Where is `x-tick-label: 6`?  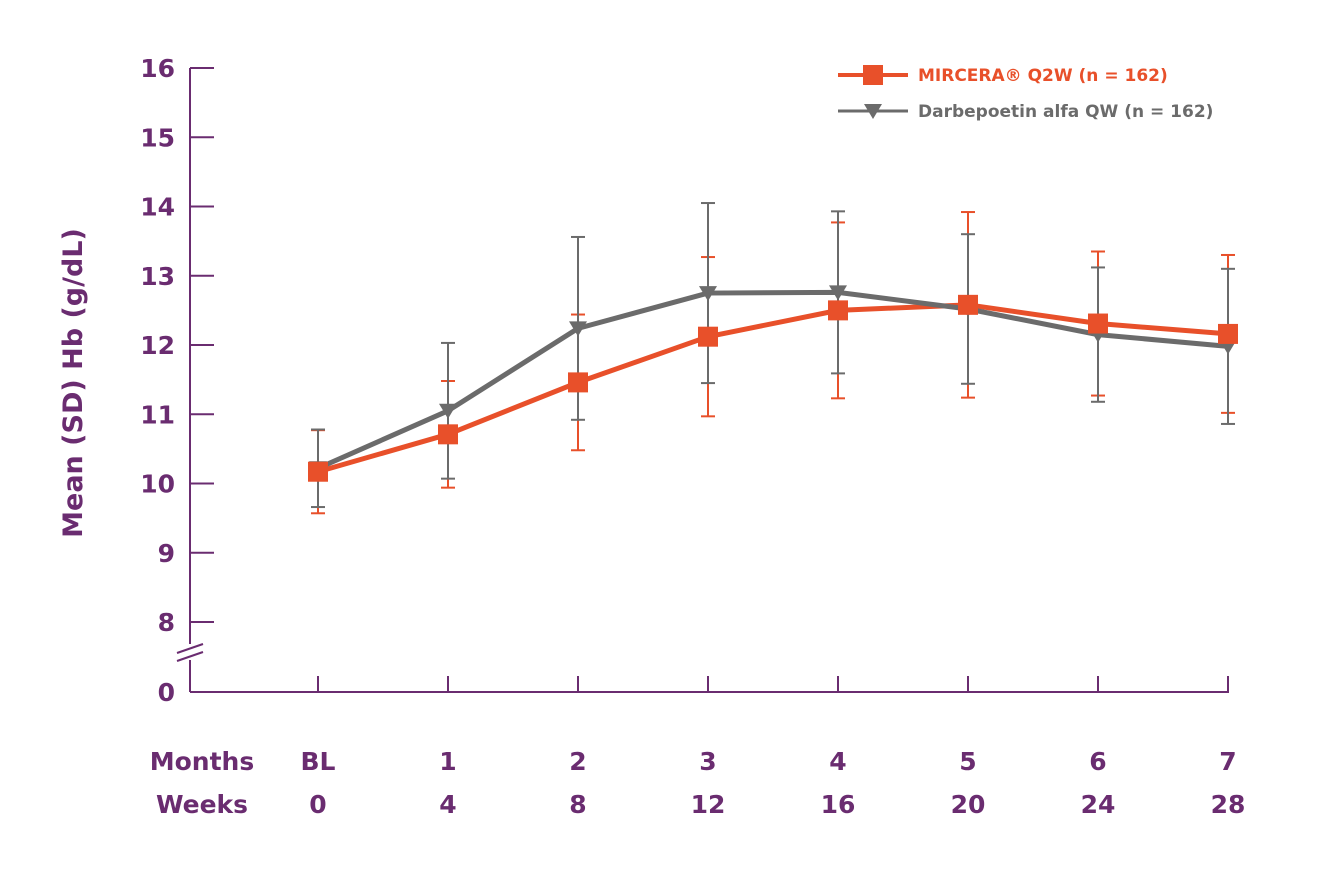 x-tick-label: 6 is located at coordinates (1097, 761).